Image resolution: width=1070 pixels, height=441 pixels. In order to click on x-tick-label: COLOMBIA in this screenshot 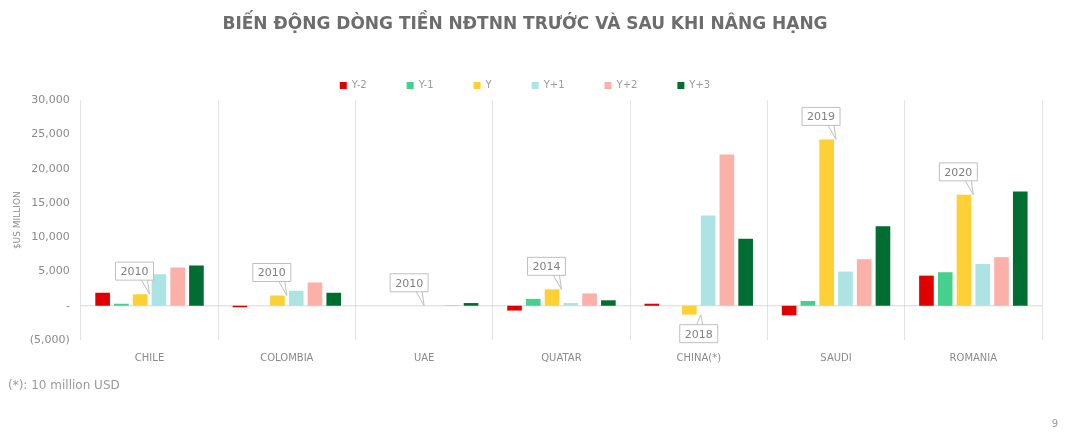, I will do `click(287, 357)`.